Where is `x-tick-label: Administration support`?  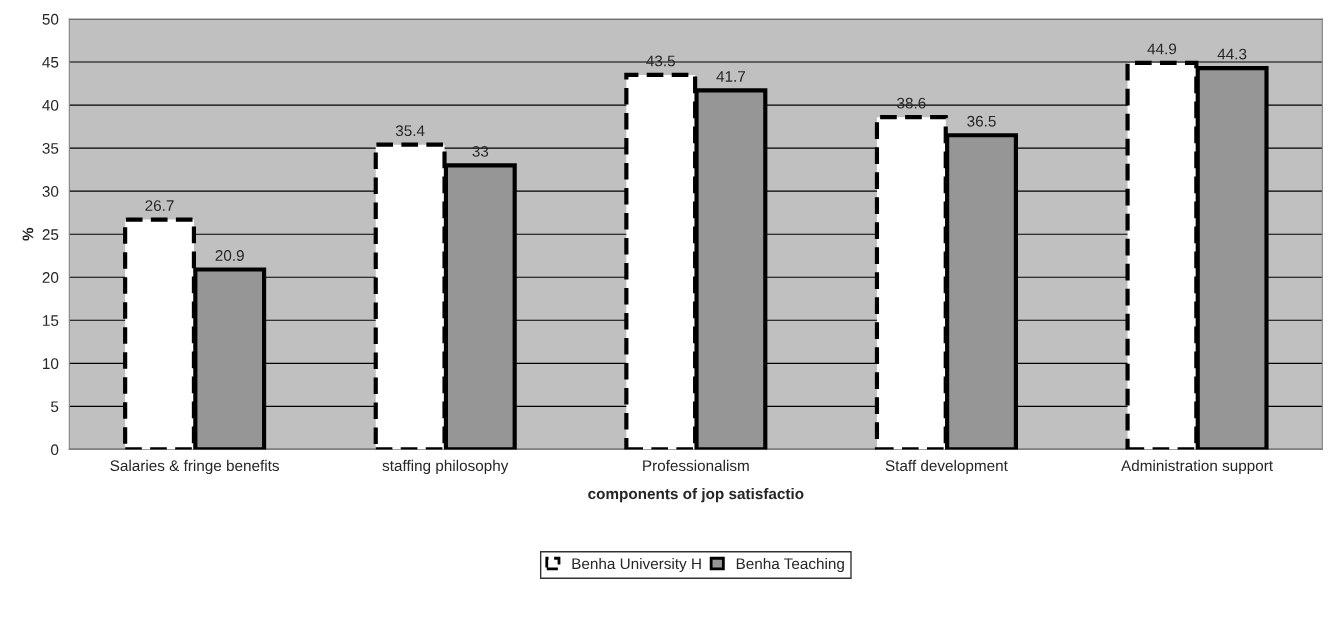
x-tick-label: Administration support is located at coordinates (1197, 467).